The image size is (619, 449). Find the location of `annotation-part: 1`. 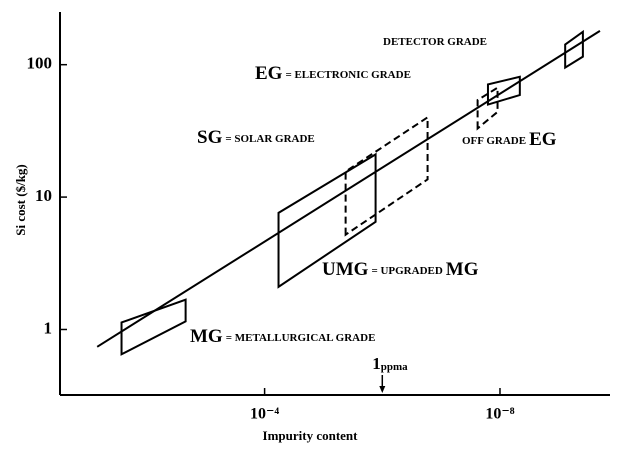

annotation-part: 1 is located at coordinates (376, 363).